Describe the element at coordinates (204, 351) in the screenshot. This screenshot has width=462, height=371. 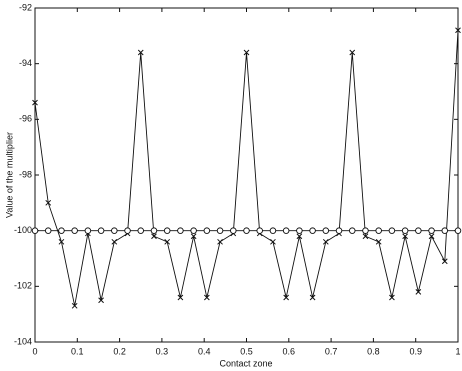
I see `x-tick-label: 0.4` at that location.